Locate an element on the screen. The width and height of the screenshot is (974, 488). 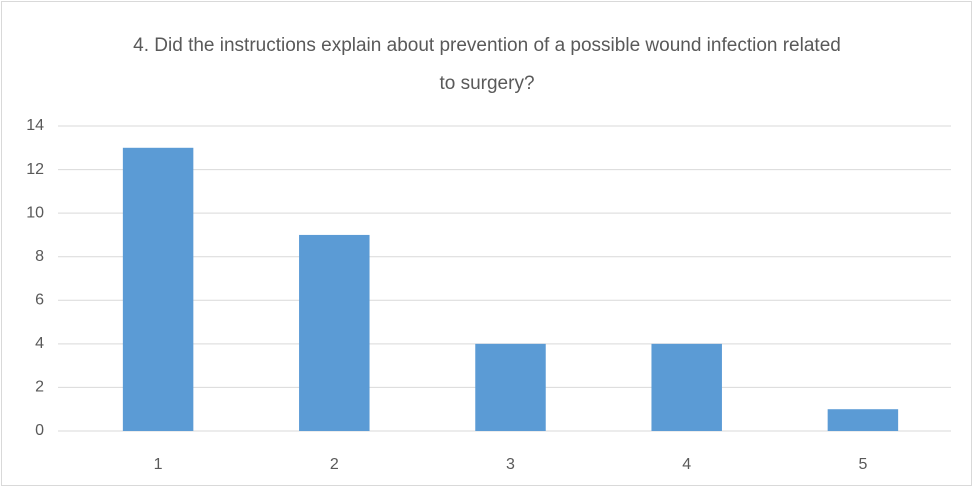
y-tick-label: 0 is located at coordinates (39, 430).